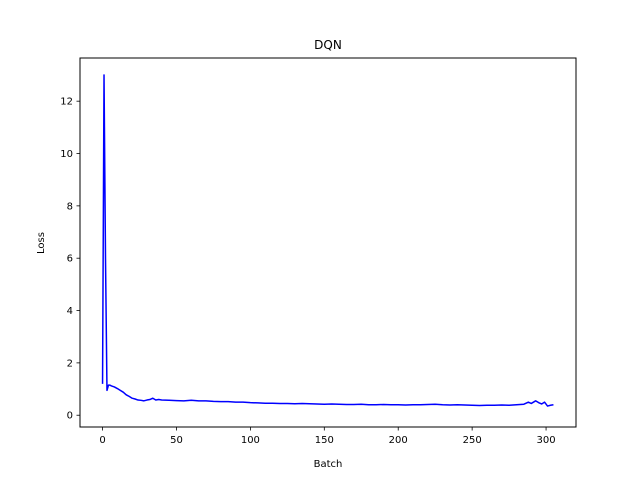 The height and width of the screenshot is (480, 640). What do you see at coordinates (250, 440) in the screenshot?
I see `x-tick-label: 100` at bounding box center [250, 440].